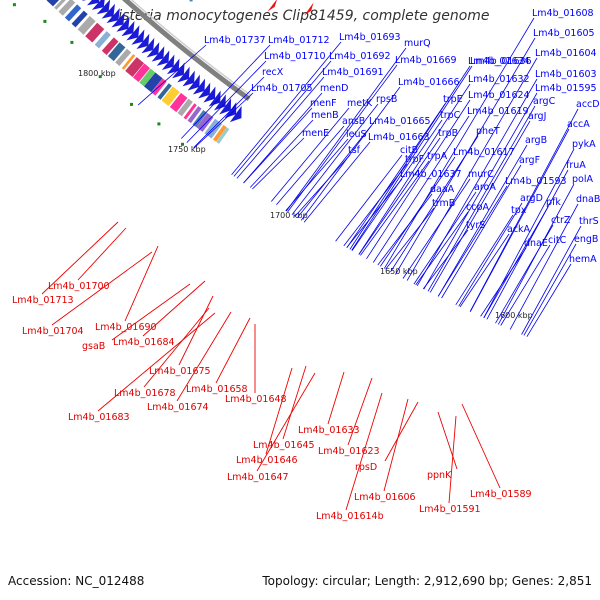 The image size is (600, 600). What do you see at coordinates (329, 430) in the screenshot?
I see `reverse-gene-label: Lm4b_01633` at bounding box center [329, 430].